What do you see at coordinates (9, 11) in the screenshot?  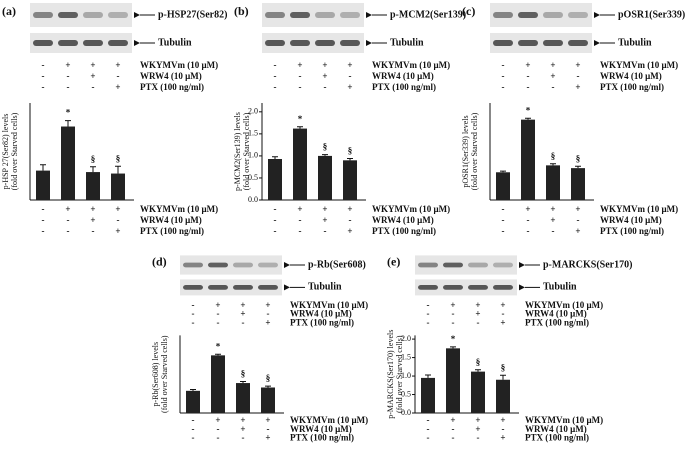 I see `panel-label: (a)` at bounding box center [9, 11].